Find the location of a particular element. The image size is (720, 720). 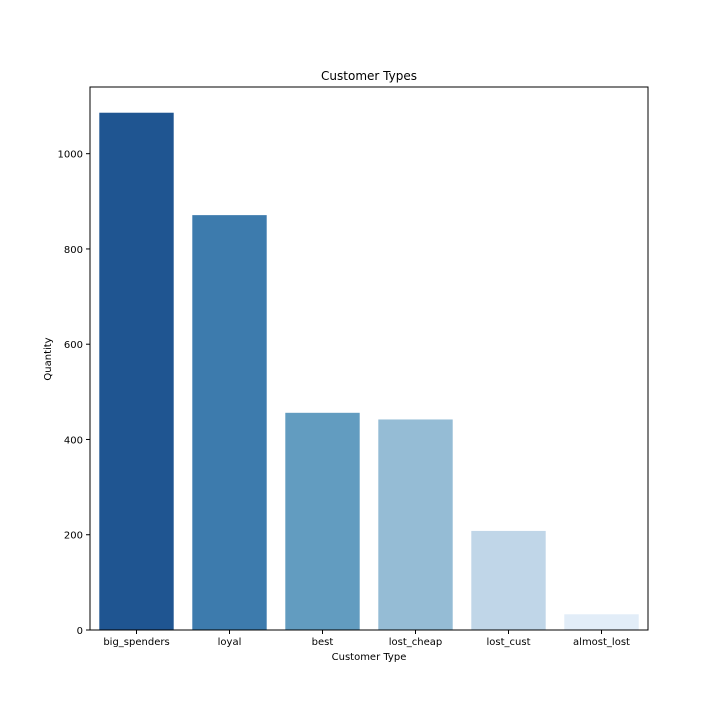

y-tick-label: 400 is located at coordinates (73, 440).